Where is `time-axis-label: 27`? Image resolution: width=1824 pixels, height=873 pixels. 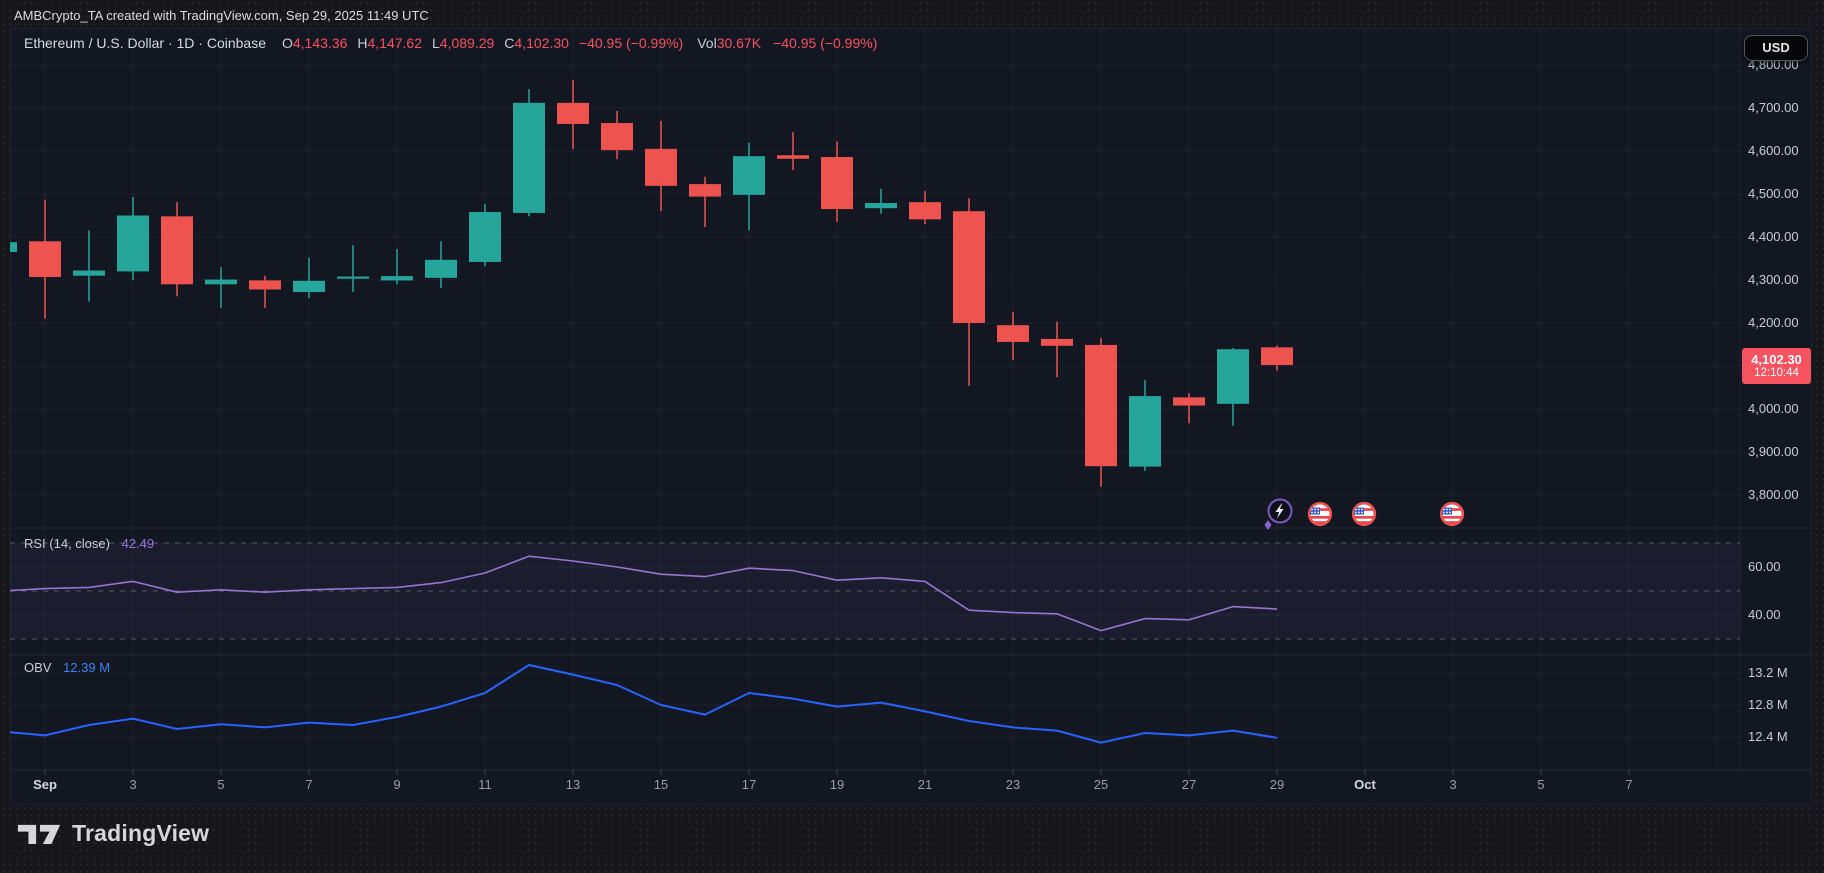
time-axis-label: 27 is located at coordinates (1189, 784).